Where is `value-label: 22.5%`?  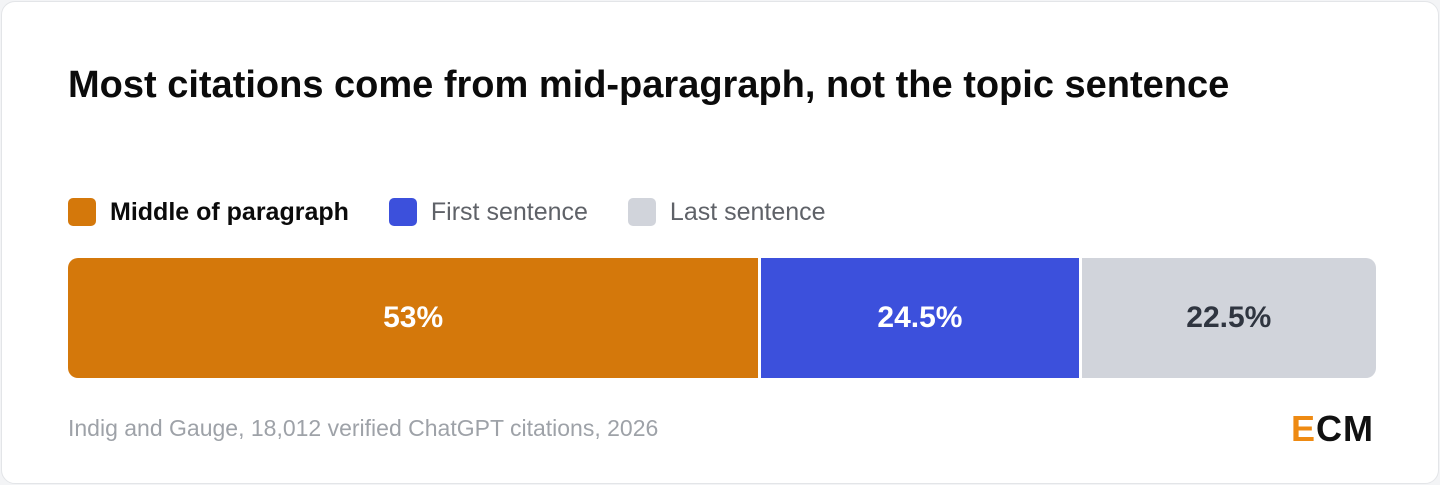 value-label: 22.5% is located at coordinates (1229, 317).